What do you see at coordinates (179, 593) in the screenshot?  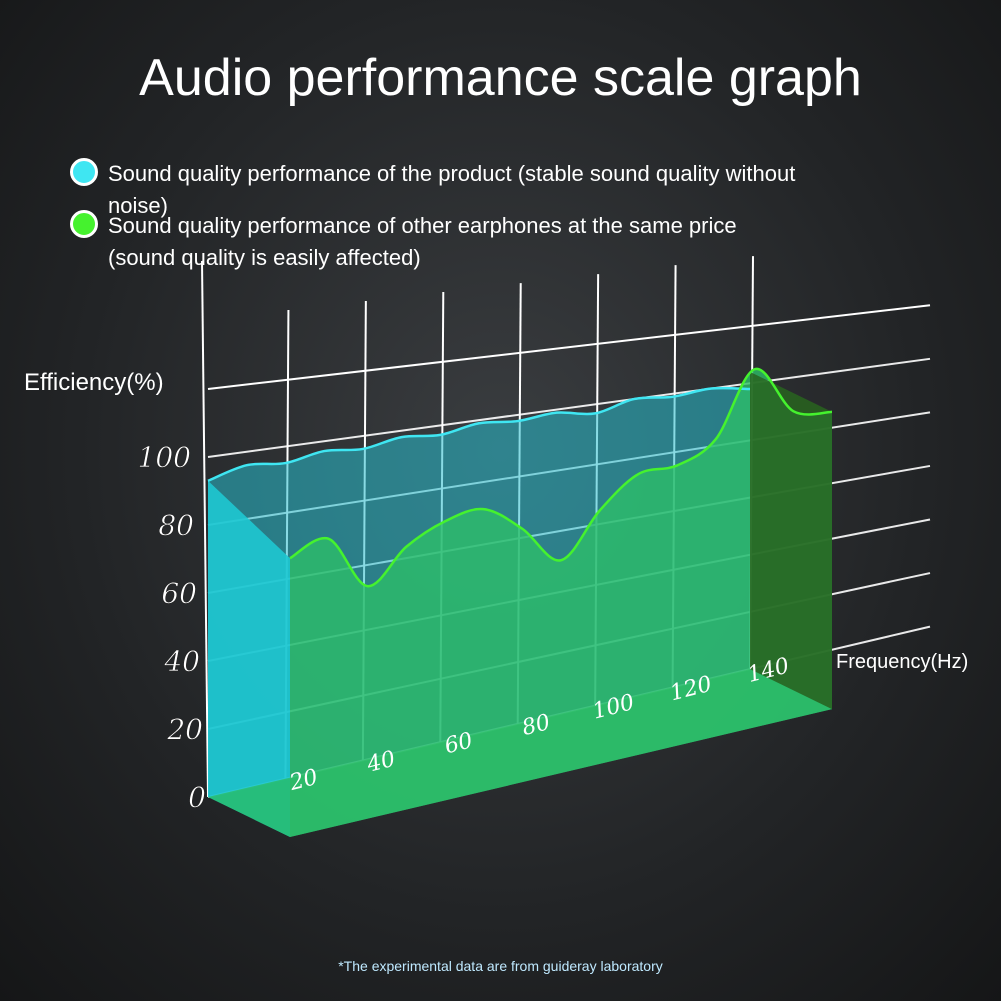 I see `y-tick-label: 60` at bounding box center [179, 593].